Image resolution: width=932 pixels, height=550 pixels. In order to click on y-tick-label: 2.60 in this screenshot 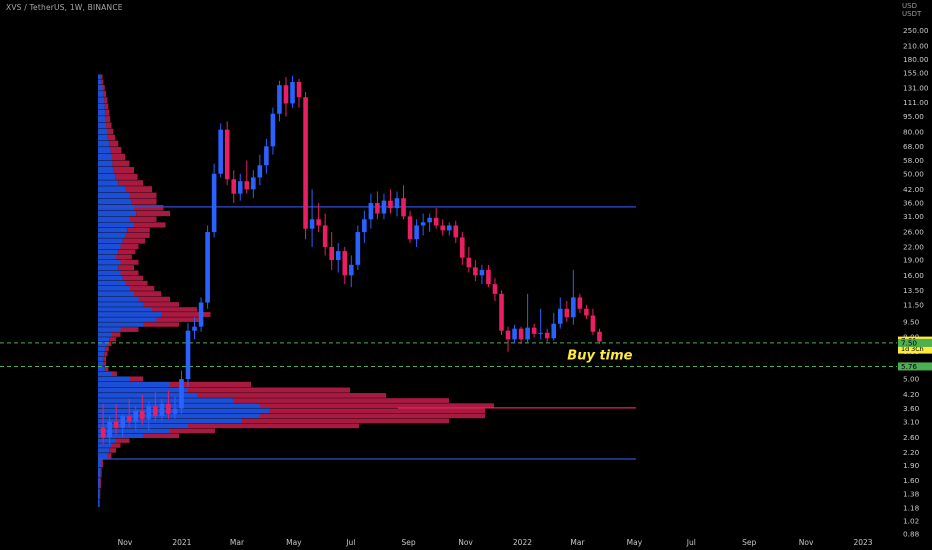, I will do `click(911, 437)`.